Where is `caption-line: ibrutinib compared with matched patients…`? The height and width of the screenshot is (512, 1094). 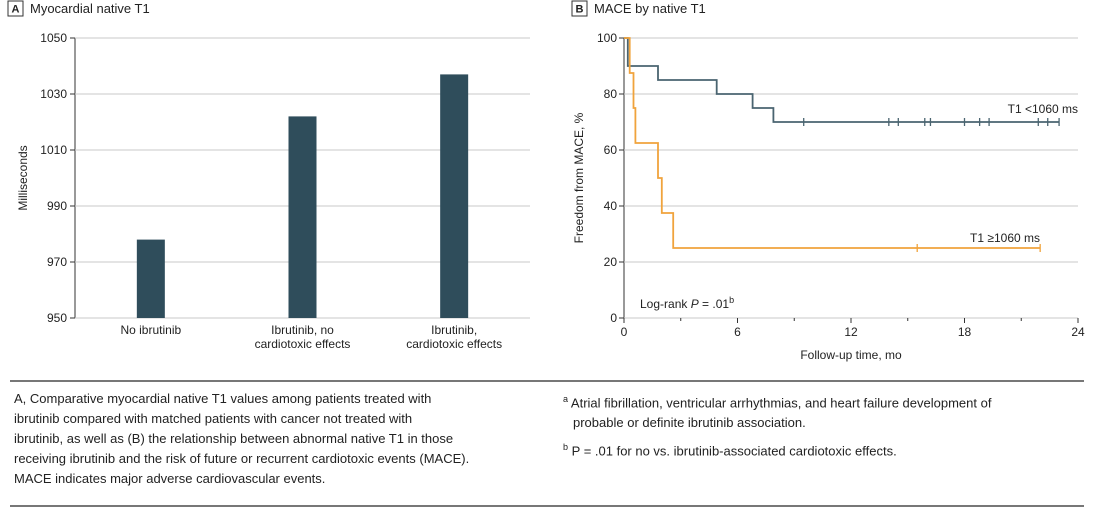 caption-line: ibrutinib compared with matched patients… is located at coordinates (213, 418).